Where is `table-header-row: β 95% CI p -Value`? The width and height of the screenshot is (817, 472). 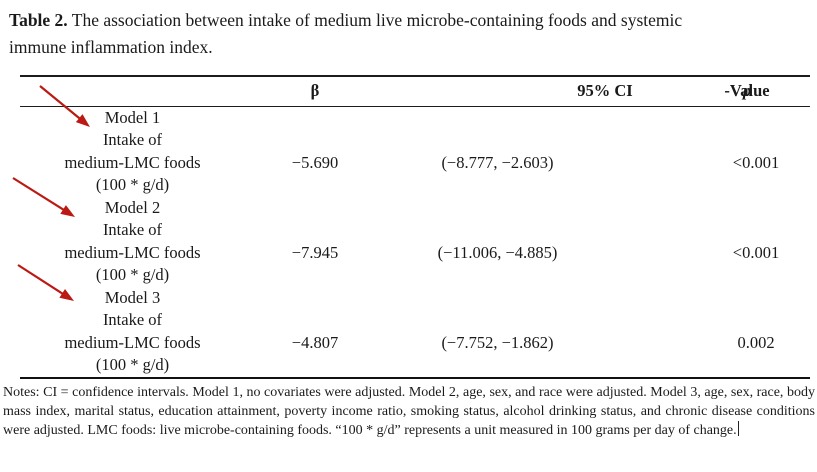
table-header-row: β 95% CI p -Value is located at coordinates (415, 92).